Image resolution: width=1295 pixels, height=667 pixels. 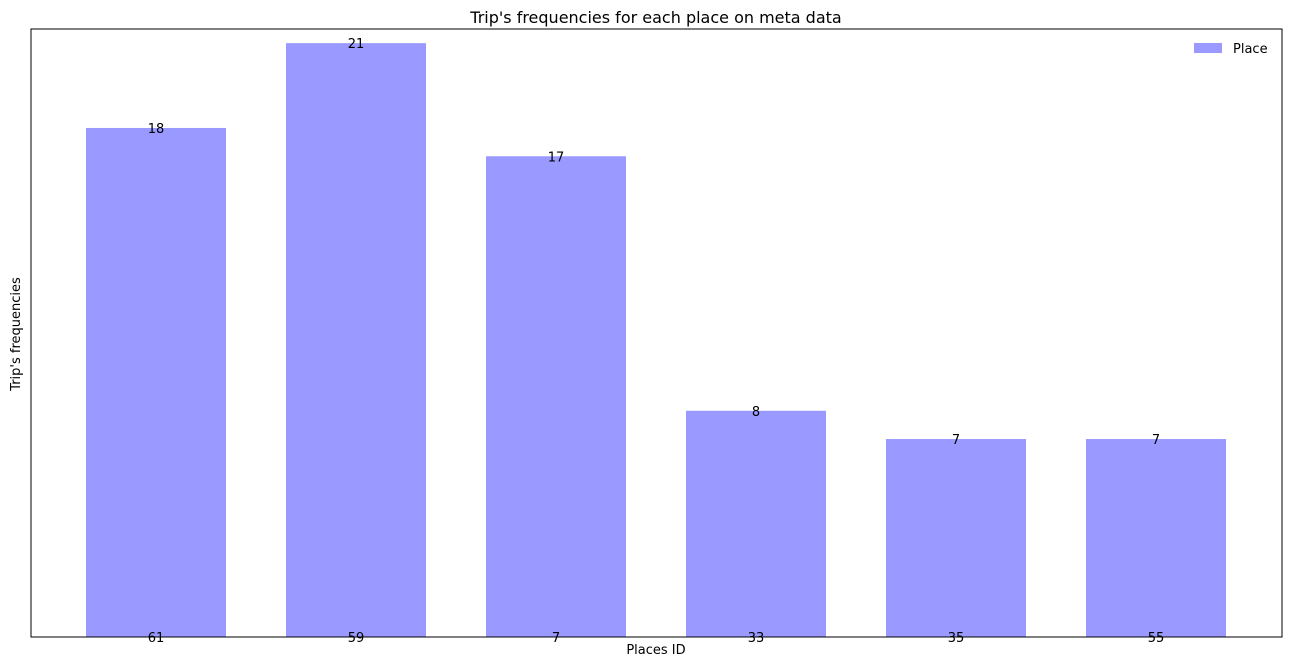 I want to click on x-axis-tick-labels: 61 59 7 33 35 55, so click(x=656, y=638).